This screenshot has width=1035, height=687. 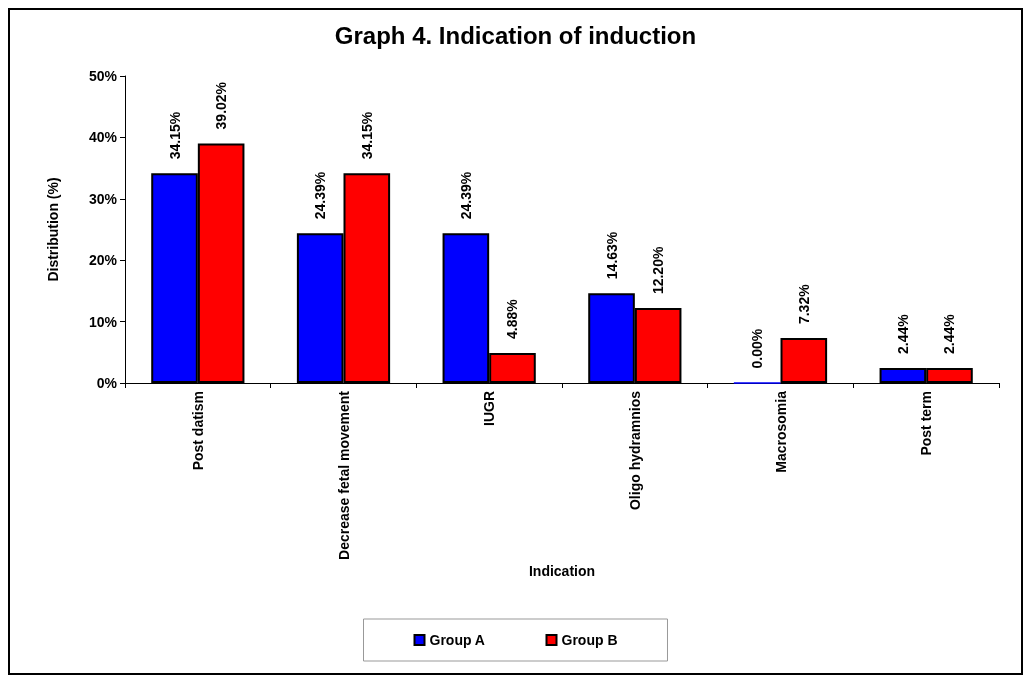 I want to click on y-tick-label: 20%, so click(x=103, y=260).